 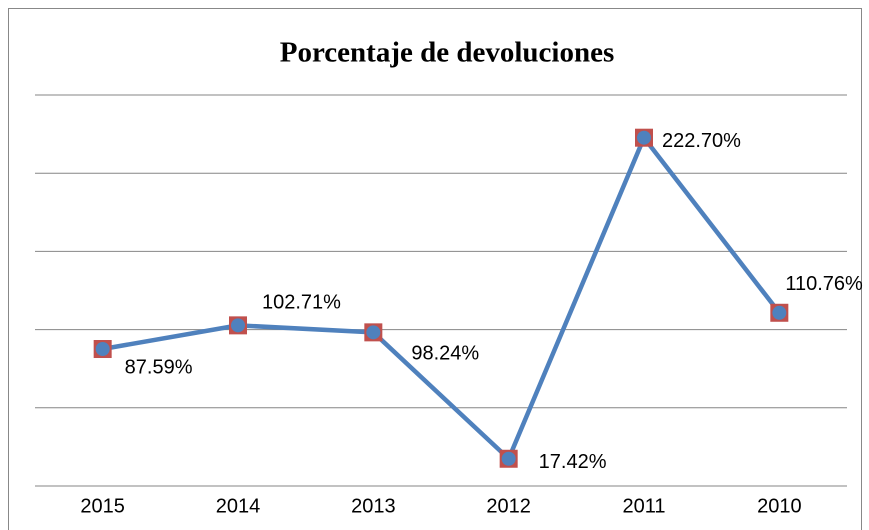 What do you see at coordinates (779, 506) in the screenshot?
I see `x-tick-label: 2010` at bounding box center [779, 506].